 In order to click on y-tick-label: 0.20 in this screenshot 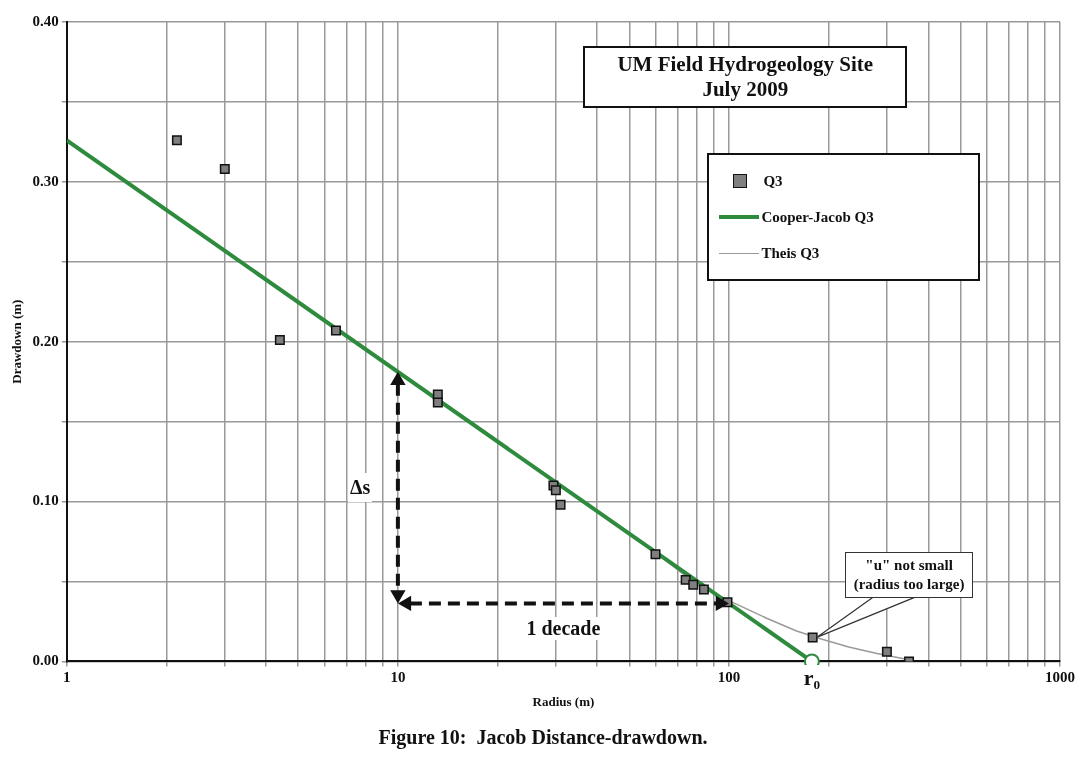, I will do `click(45, 340)`.